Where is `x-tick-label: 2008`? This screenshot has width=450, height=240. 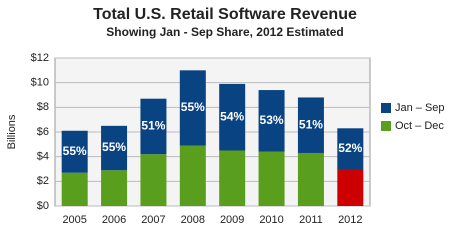 x-tick-label: 2008 is located at coordinates (193, 220).